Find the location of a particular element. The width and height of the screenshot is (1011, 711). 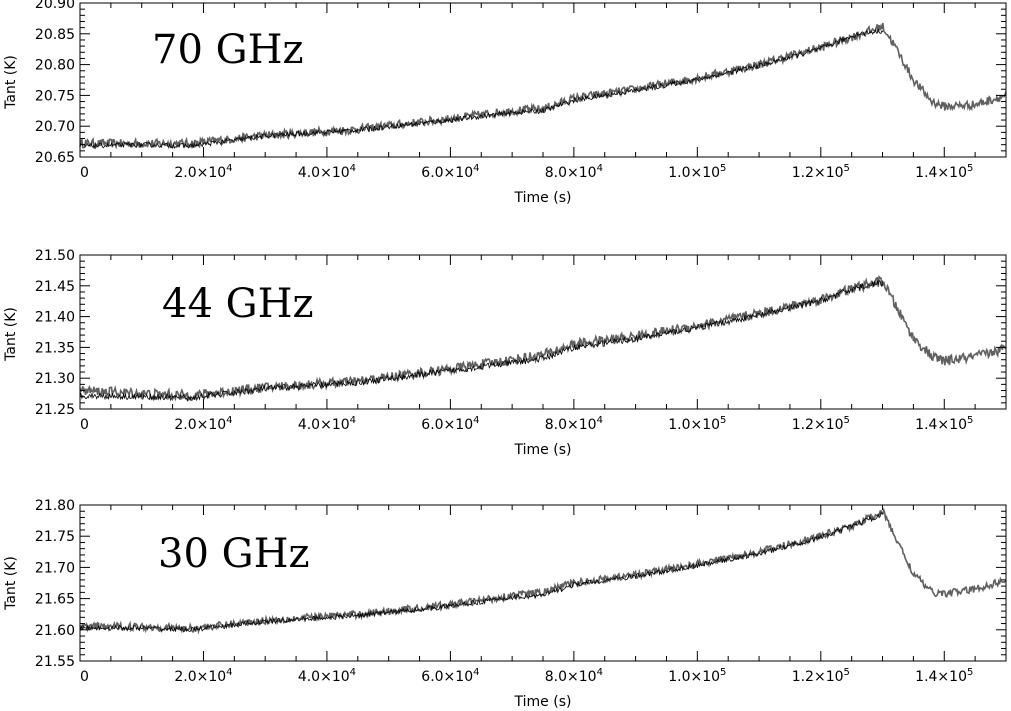

tick-label: 21.45 is located at coordinates (55, 287).